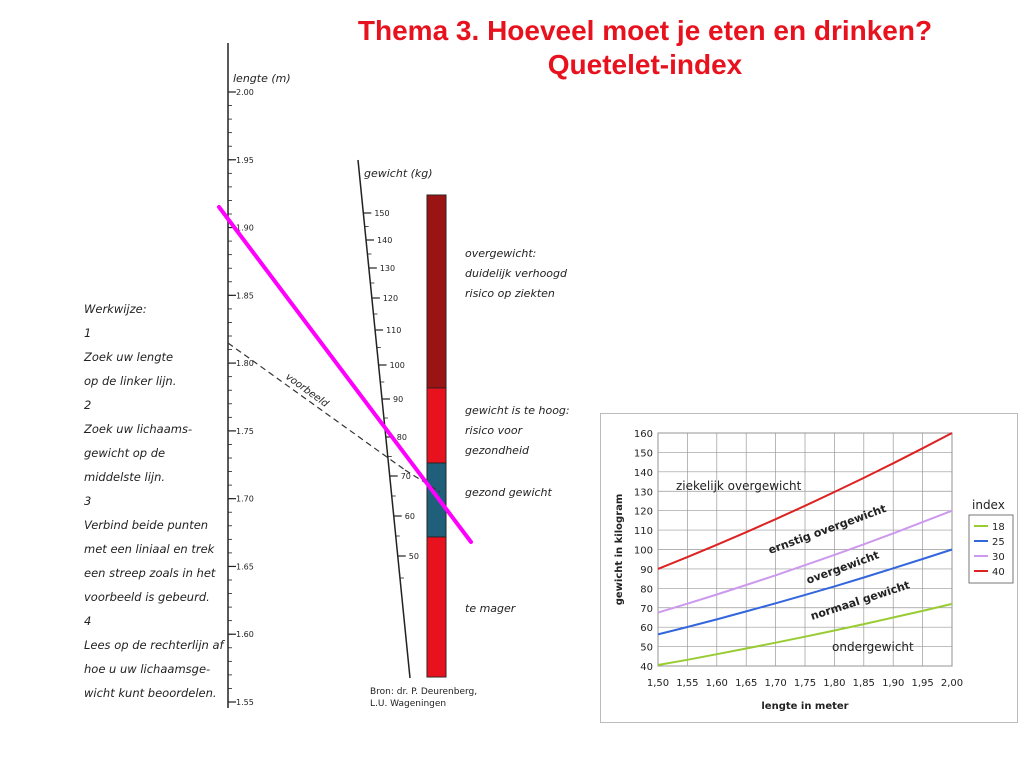 Image resolution: width=1024 pixels, height=768 pixels. Describe the element at coordinates (509, 492) in the screenshot. I see `zone-label: gezond gewicht` at that location.